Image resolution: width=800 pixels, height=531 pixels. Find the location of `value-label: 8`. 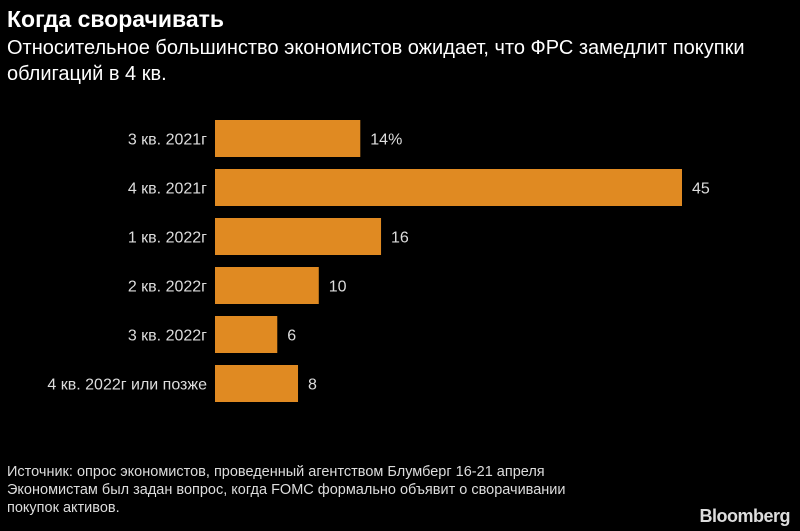

value-label: 8 is located at coordinates (312, 385).